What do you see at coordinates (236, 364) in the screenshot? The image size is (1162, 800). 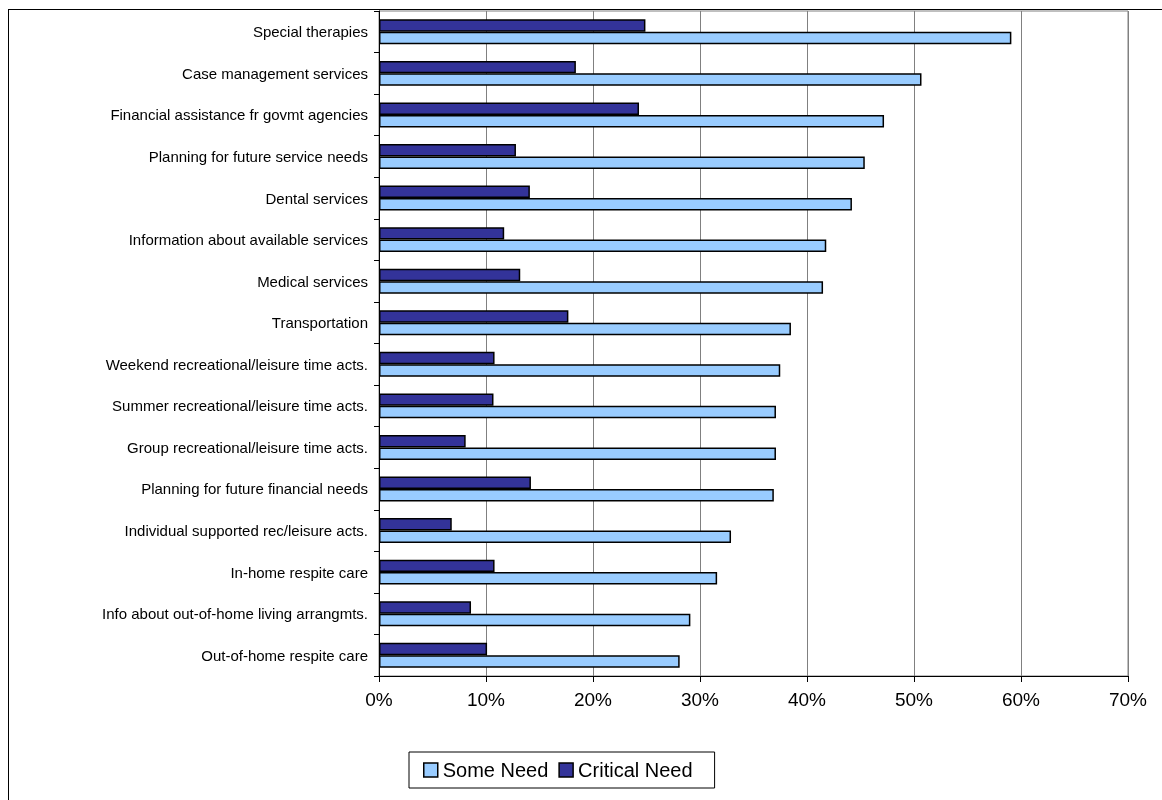 I see `y-tick-label: Weekend recreational/leisure time acts.` at bounding box center [236, 364].